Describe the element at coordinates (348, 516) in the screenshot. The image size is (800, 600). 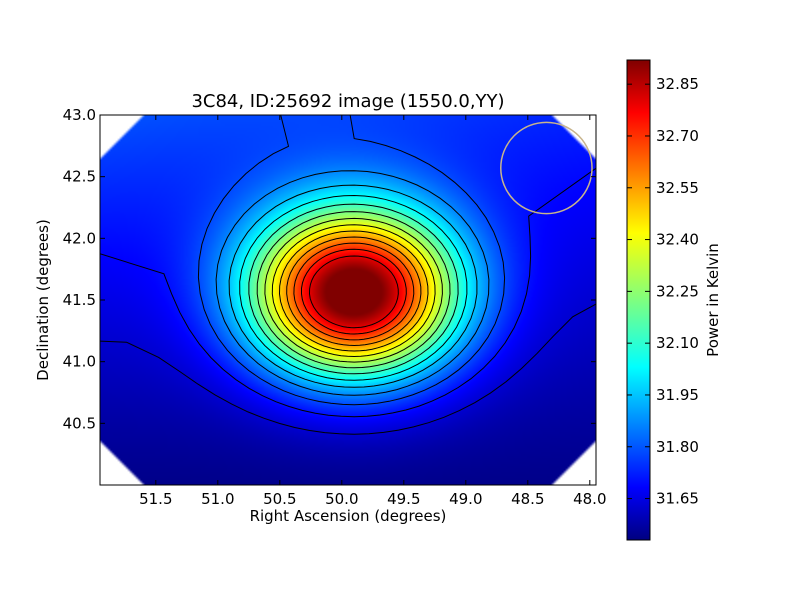
I see `x-axis-label: Right Ascension (degrees)` at that location.